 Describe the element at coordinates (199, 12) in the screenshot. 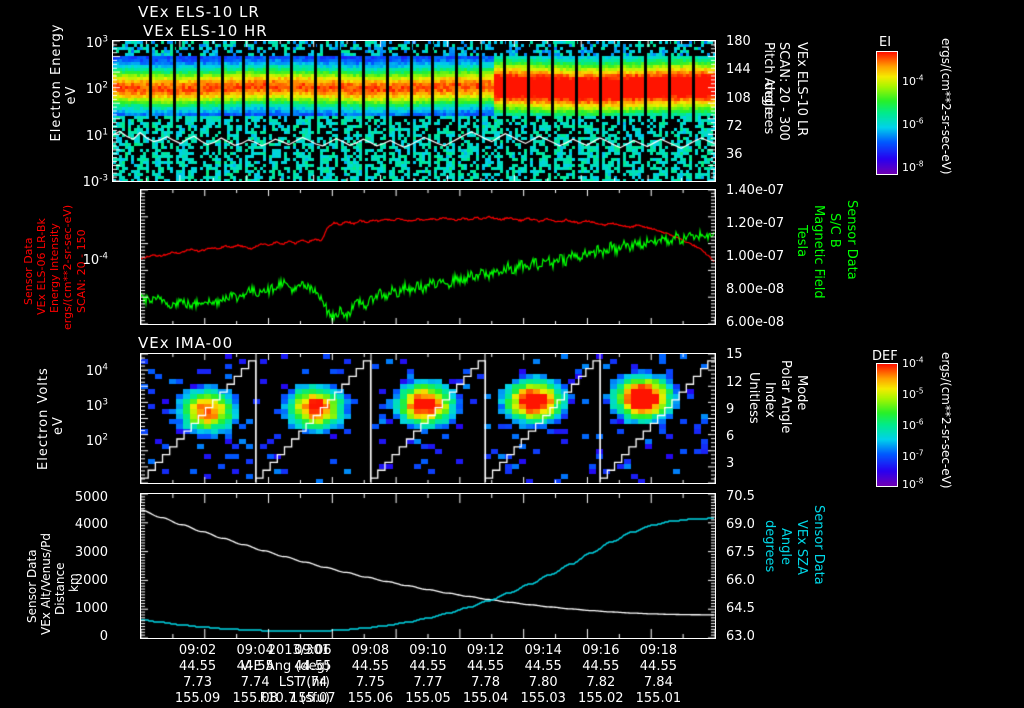

I see `panel1-title-lr: VEx ELS-10 LR` at that location.